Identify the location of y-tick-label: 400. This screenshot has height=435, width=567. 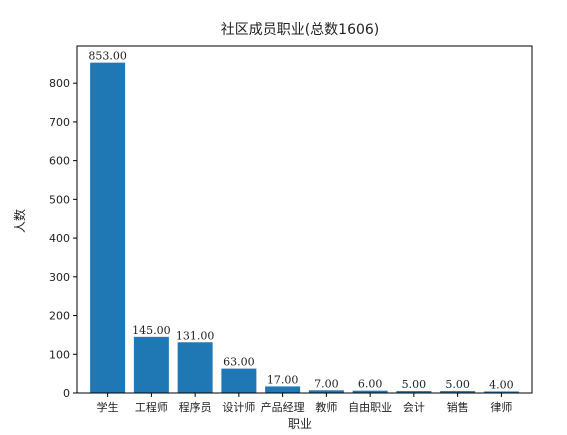
(59, 238).